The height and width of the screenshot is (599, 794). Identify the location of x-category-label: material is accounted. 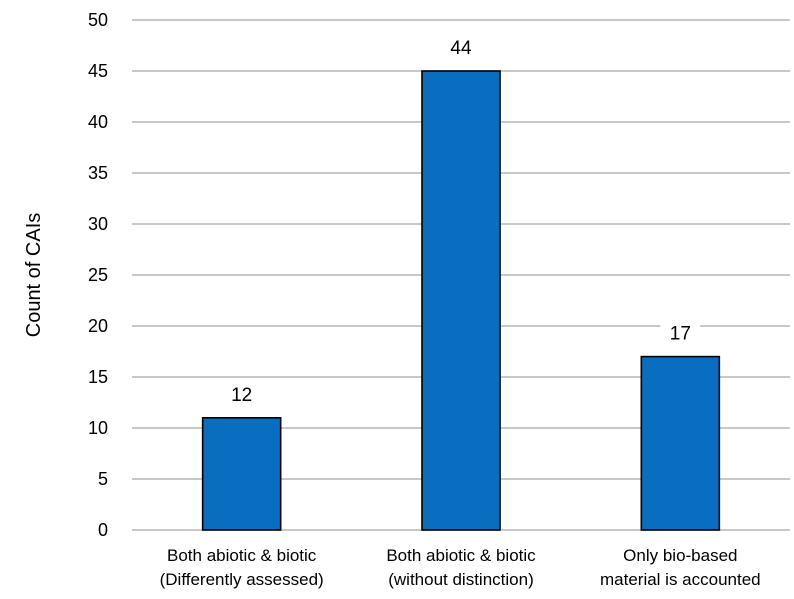
(680, 579).